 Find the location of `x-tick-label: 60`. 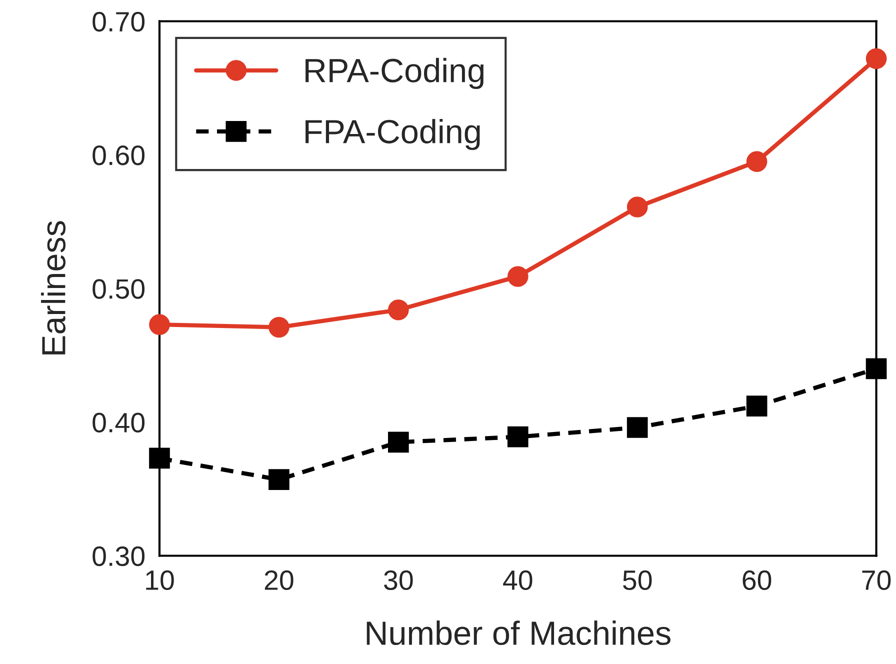

x-tick-label: 60 is located at coordinates (757, 580).